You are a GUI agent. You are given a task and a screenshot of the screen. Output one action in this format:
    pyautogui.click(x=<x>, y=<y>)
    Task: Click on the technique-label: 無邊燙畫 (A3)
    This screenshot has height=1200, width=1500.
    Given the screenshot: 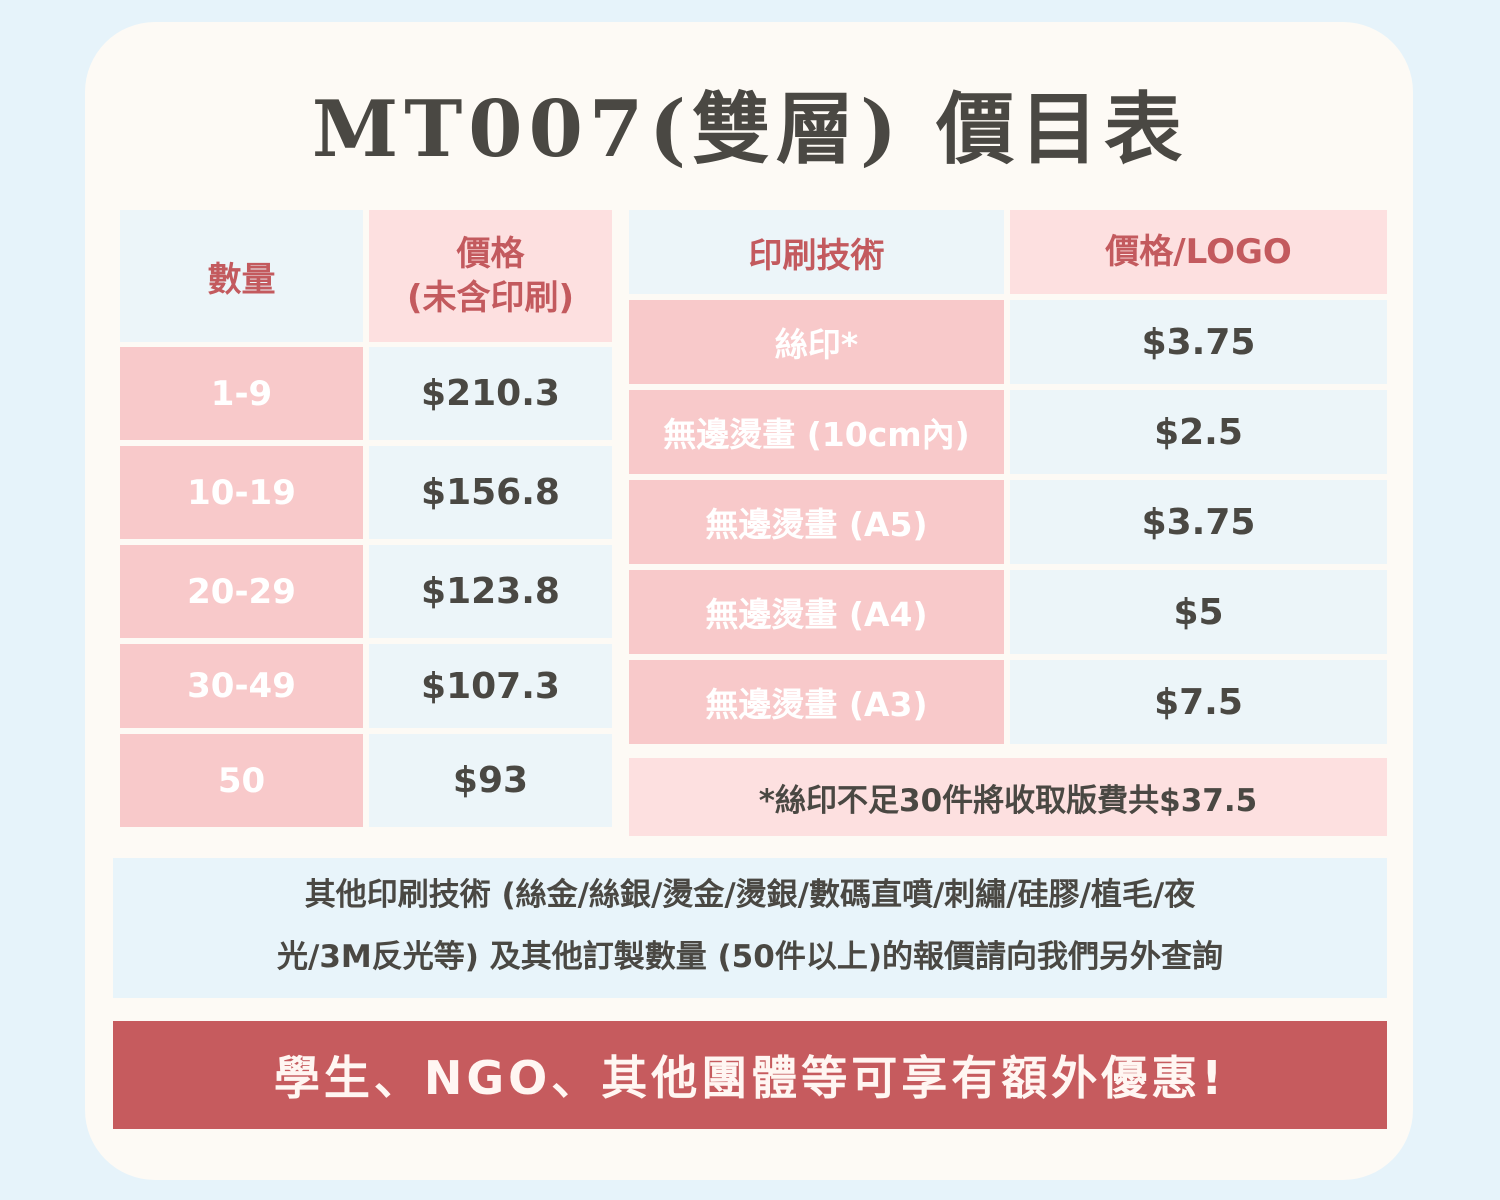 What is the action you would take?
    pyautogui.click(x=816, y=704)
    